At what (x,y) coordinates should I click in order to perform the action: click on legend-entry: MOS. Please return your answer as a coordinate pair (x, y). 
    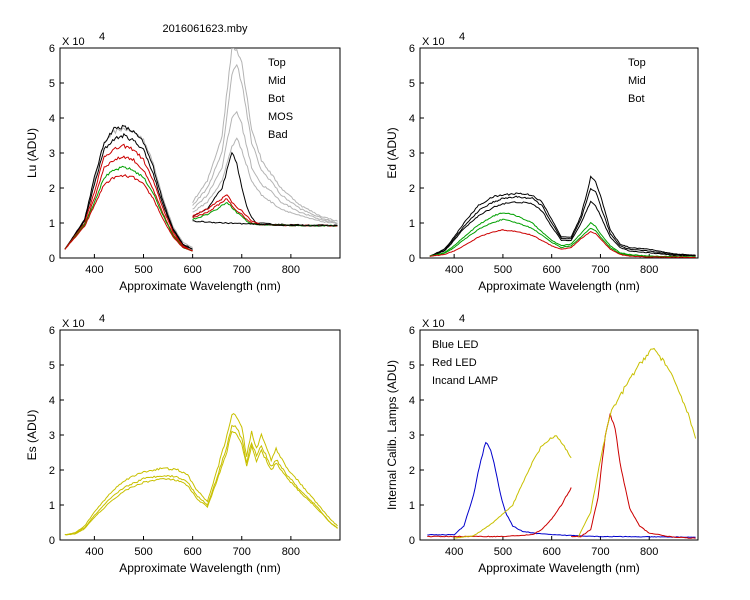
    Looking at the image, I should click on (280, 117).